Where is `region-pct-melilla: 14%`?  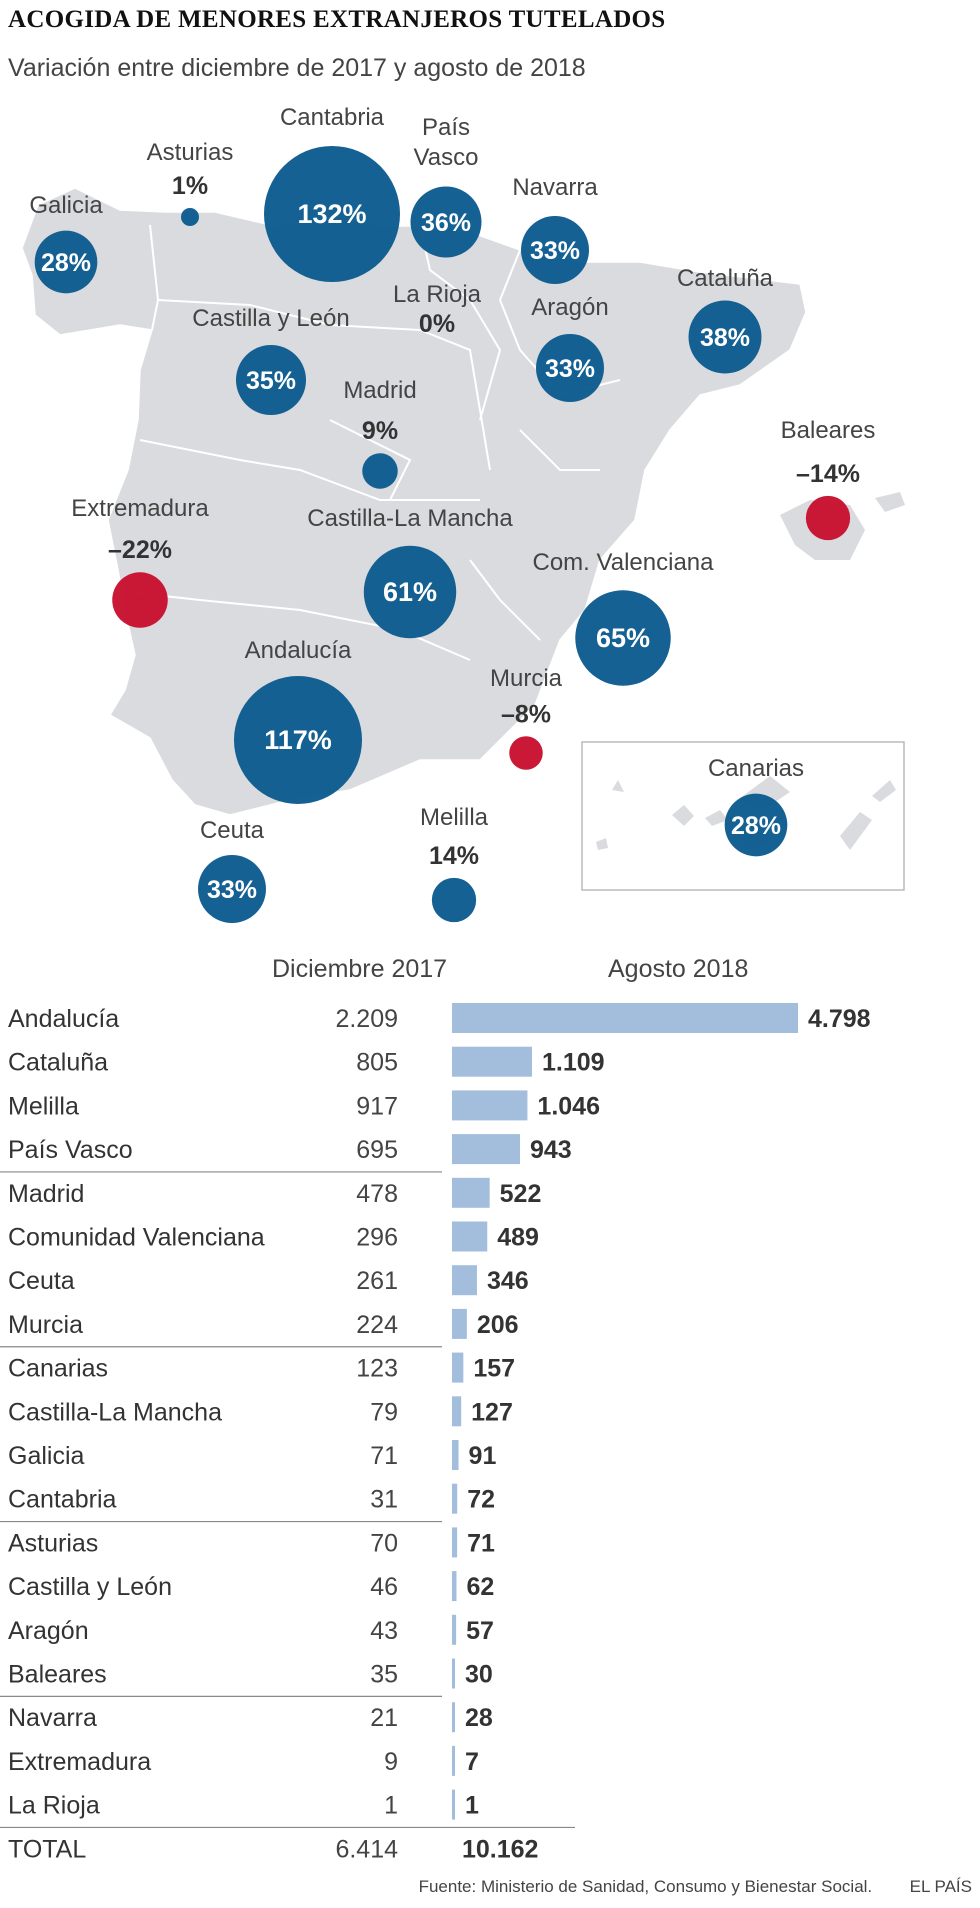
region-pct-melilla: 14% is located at coordinates (454, 856).